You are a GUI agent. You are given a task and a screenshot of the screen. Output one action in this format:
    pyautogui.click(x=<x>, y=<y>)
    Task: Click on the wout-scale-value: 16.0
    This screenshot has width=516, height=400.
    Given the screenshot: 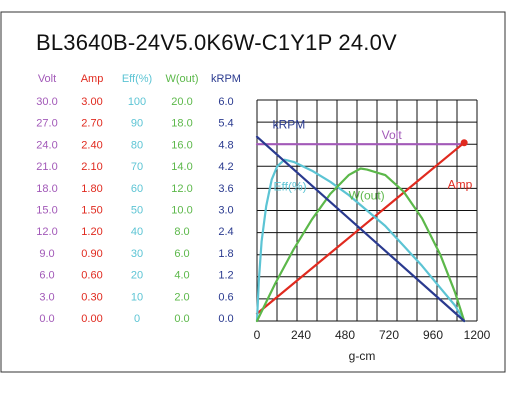 What is the action you would take?
    pyautogui.click(x=181, y=145)
    